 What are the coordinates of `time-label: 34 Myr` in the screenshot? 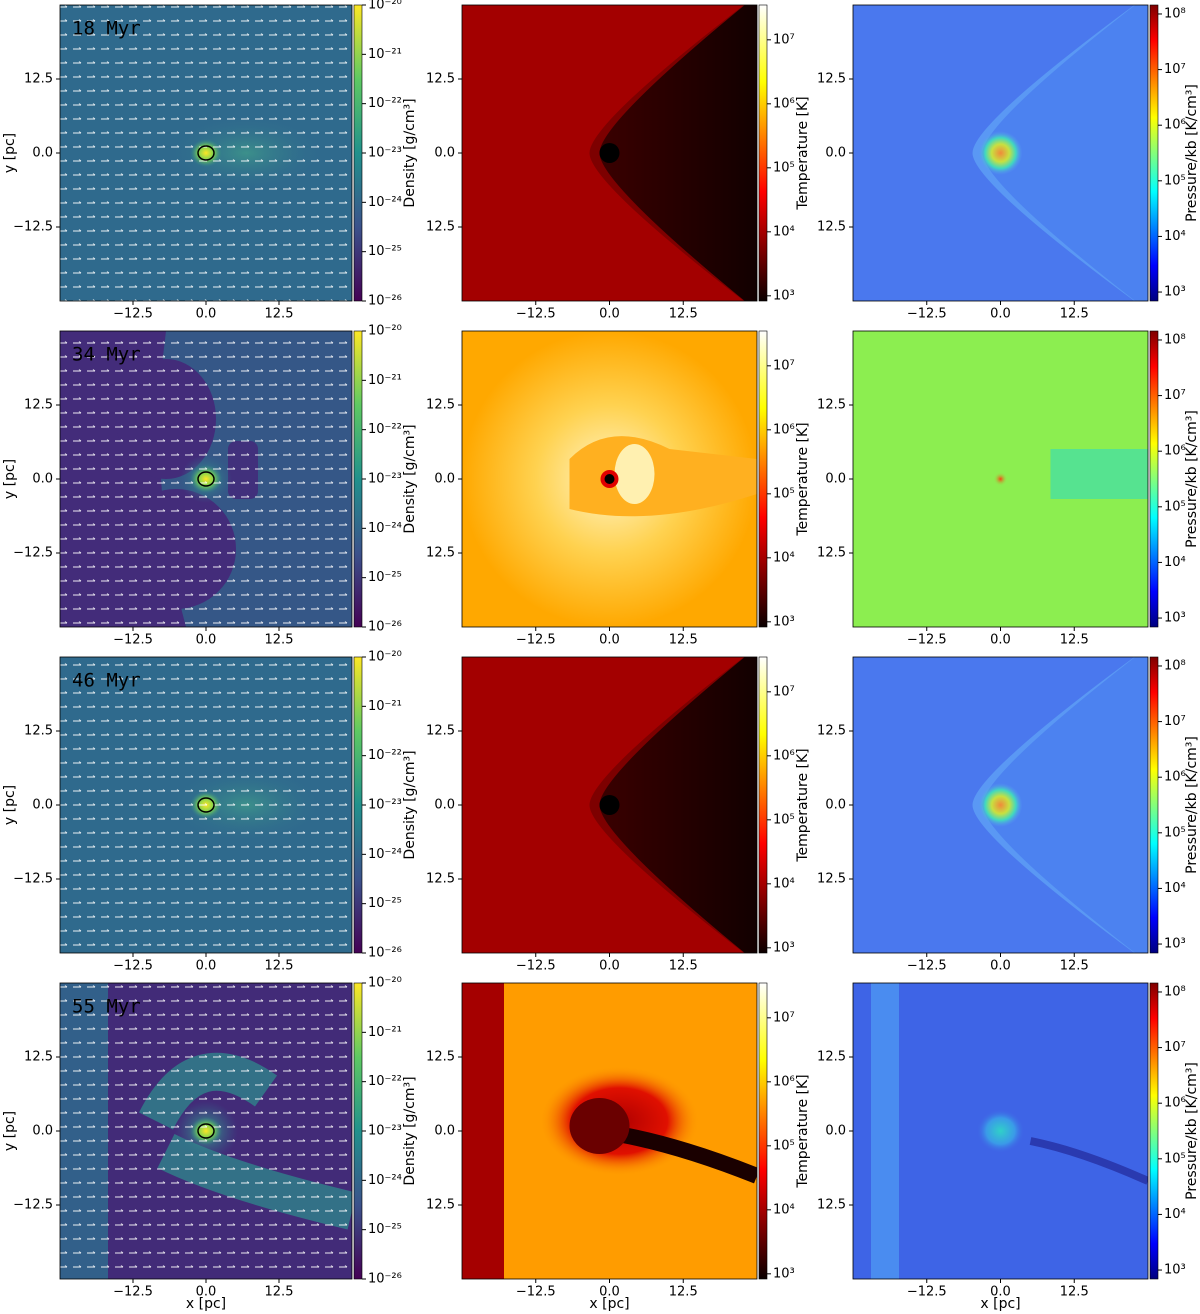 It's located at (106, 355).